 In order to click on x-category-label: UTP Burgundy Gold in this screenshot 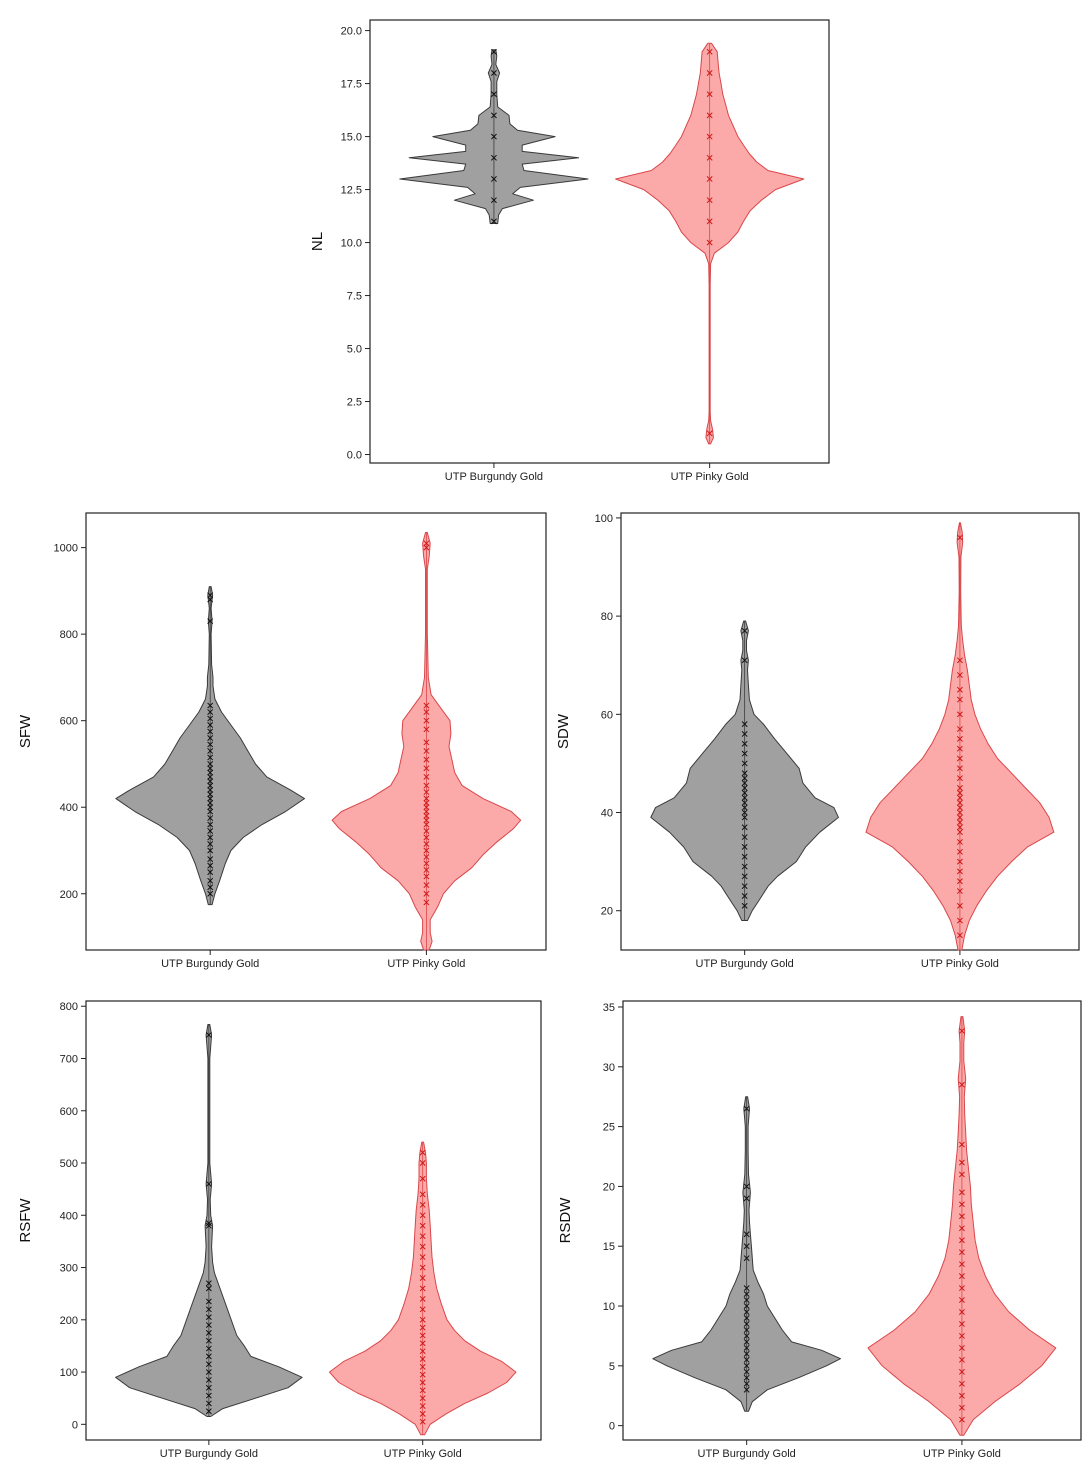, I will do `click(494, 477)`.